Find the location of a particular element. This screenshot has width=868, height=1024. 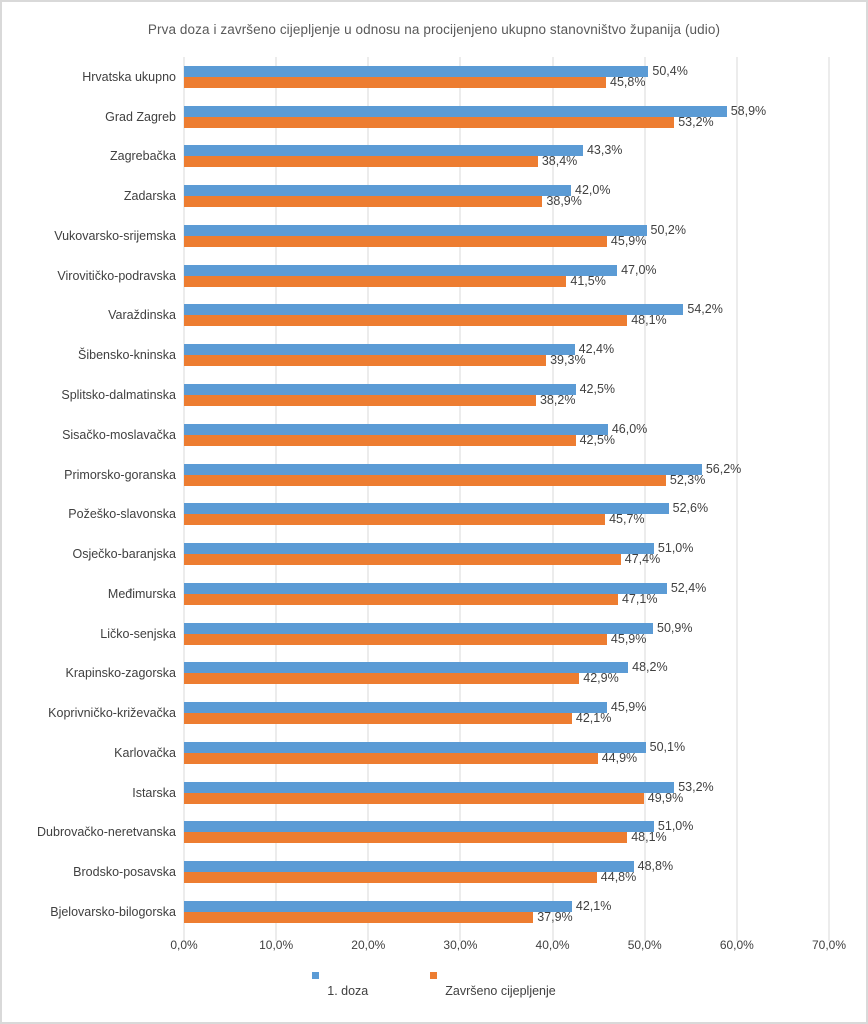

bar-wrap: 48,2% is located at coordinates (506, 667).